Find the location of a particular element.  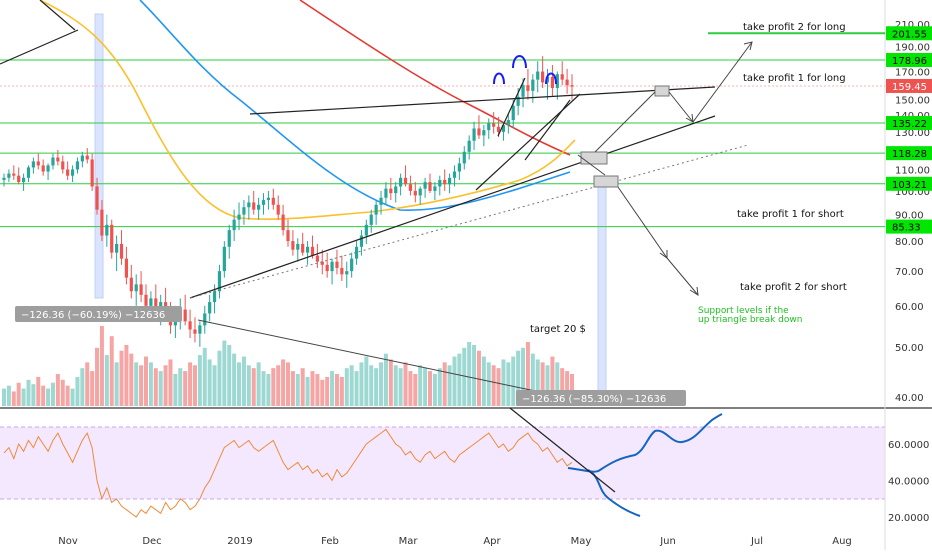

time-axis: Nov Dec 2019 Feb Mar Apr May Jun Jul Aug is located at coordinates (455, 541).